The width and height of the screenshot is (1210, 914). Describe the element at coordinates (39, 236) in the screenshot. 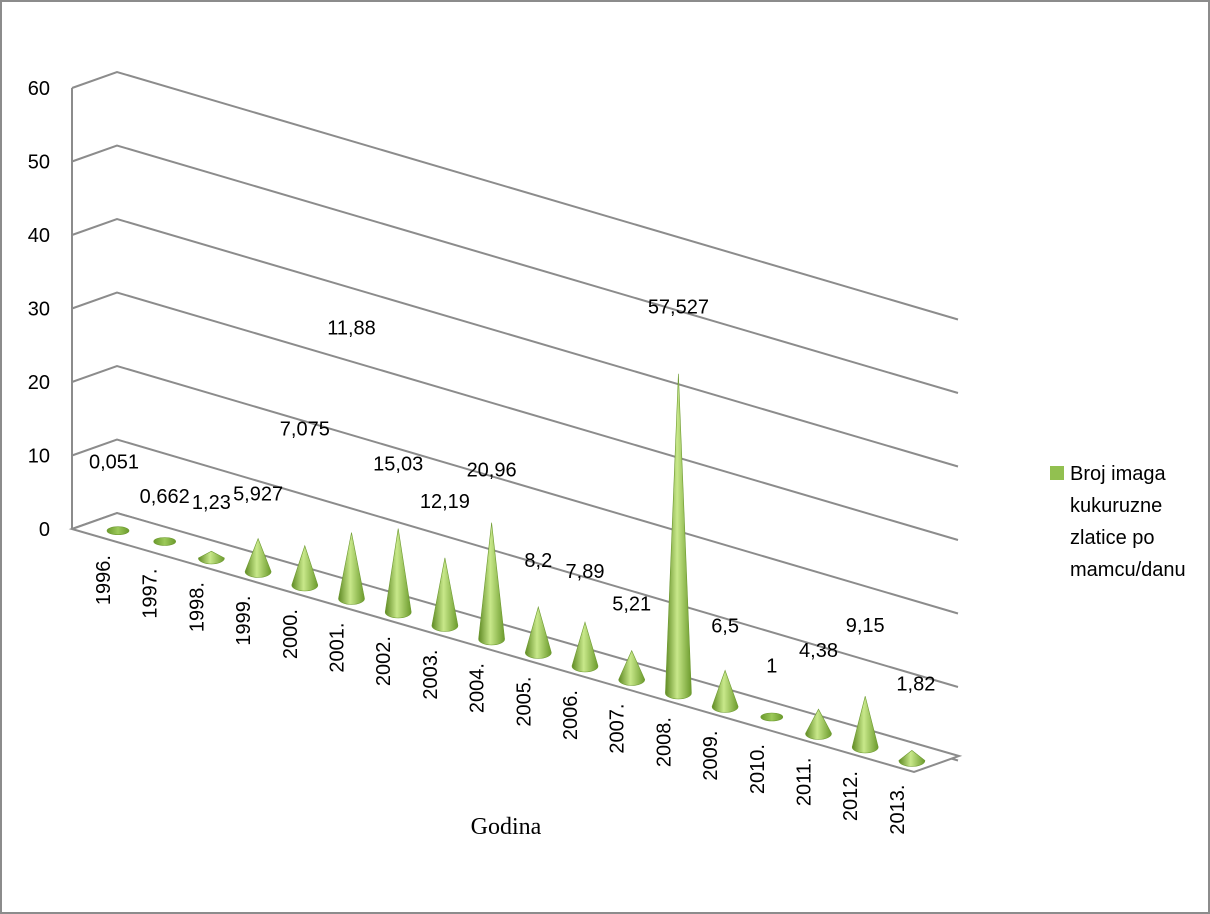

I see `y-tick-label: 40` at that location.